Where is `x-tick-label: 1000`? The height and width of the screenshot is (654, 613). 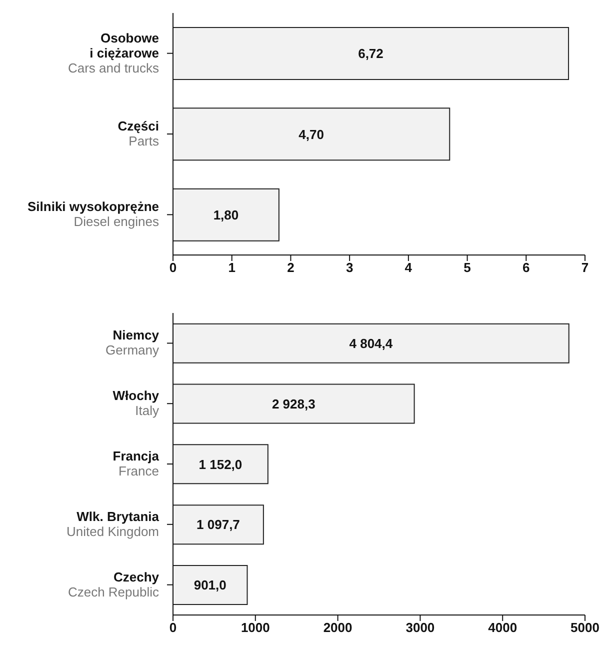
x-tick-label: 1000 is located at coordinates (255, 628).